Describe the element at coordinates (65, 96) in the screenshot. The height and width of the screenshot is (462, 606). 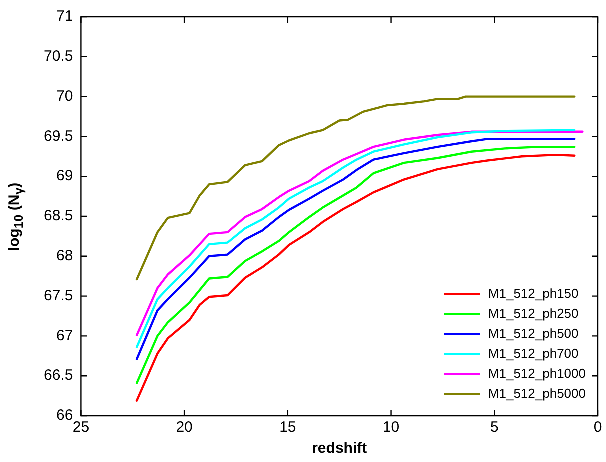
I see `y-tick-label: 70` at that location.